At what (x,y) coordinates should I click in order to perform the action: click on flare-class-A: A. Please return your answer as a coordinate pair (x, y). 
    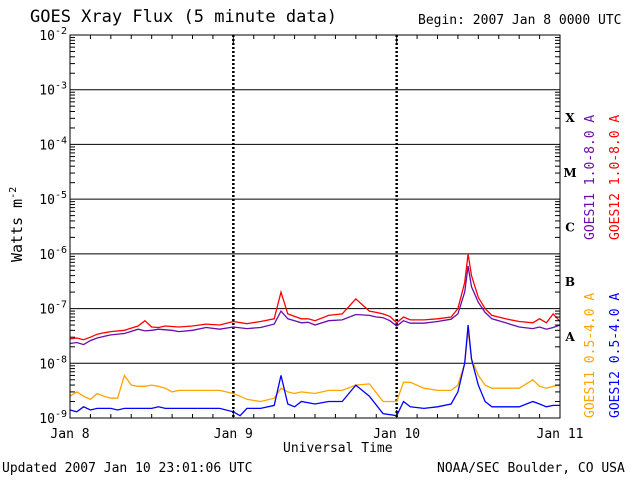
    Looking at the image, I should click on (569, 337).